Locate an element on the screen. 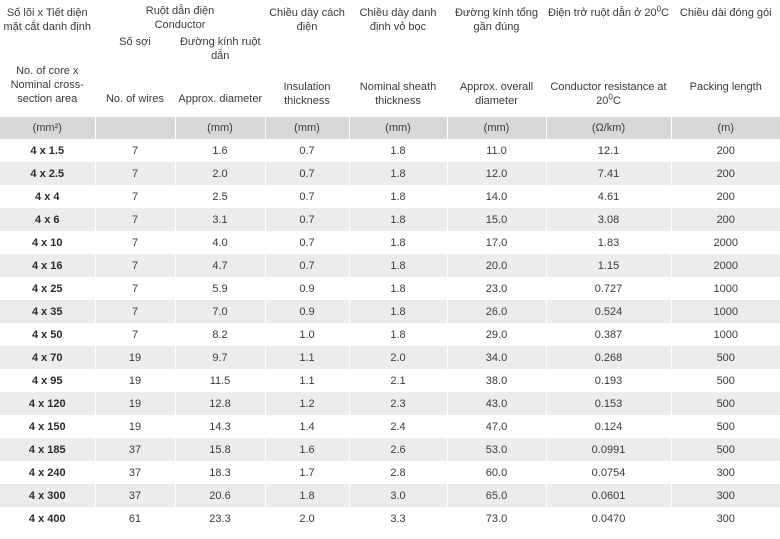 Image resolution: width=780 pixels, height=539 pixels. cell-resistance: 0.268 is located at coordinates (609, 357).